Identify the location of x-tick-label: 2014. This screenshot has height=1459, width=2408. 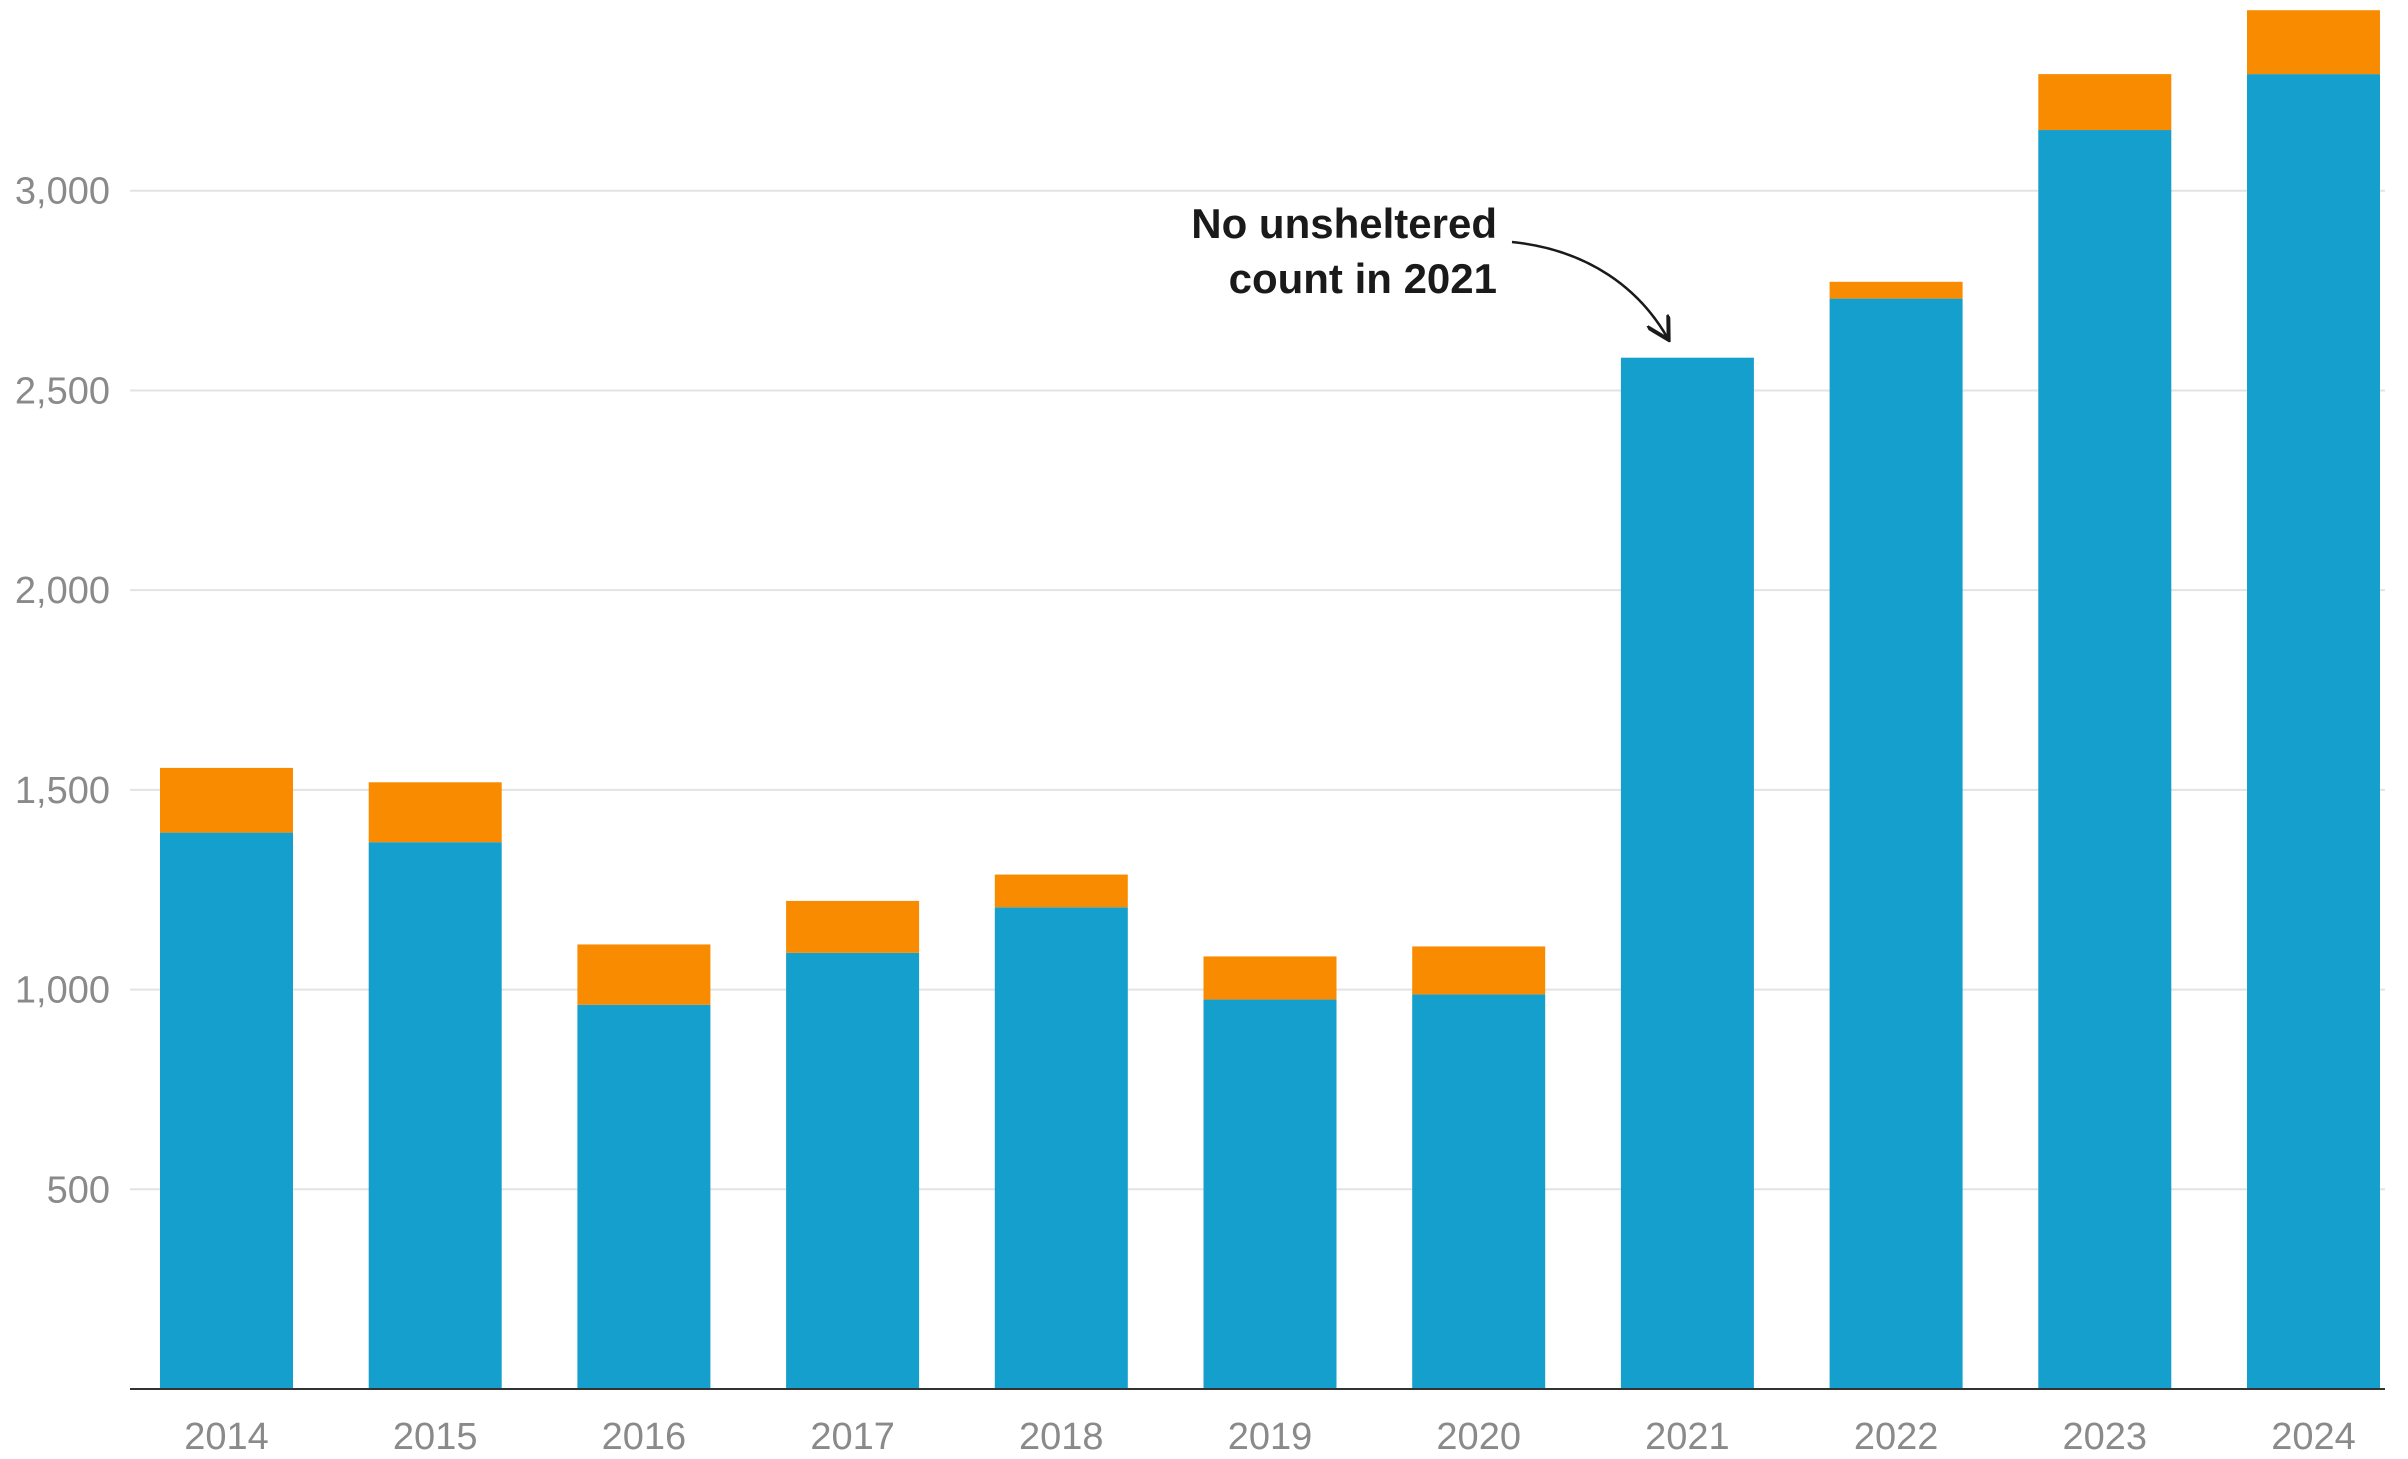
(226, 1437).